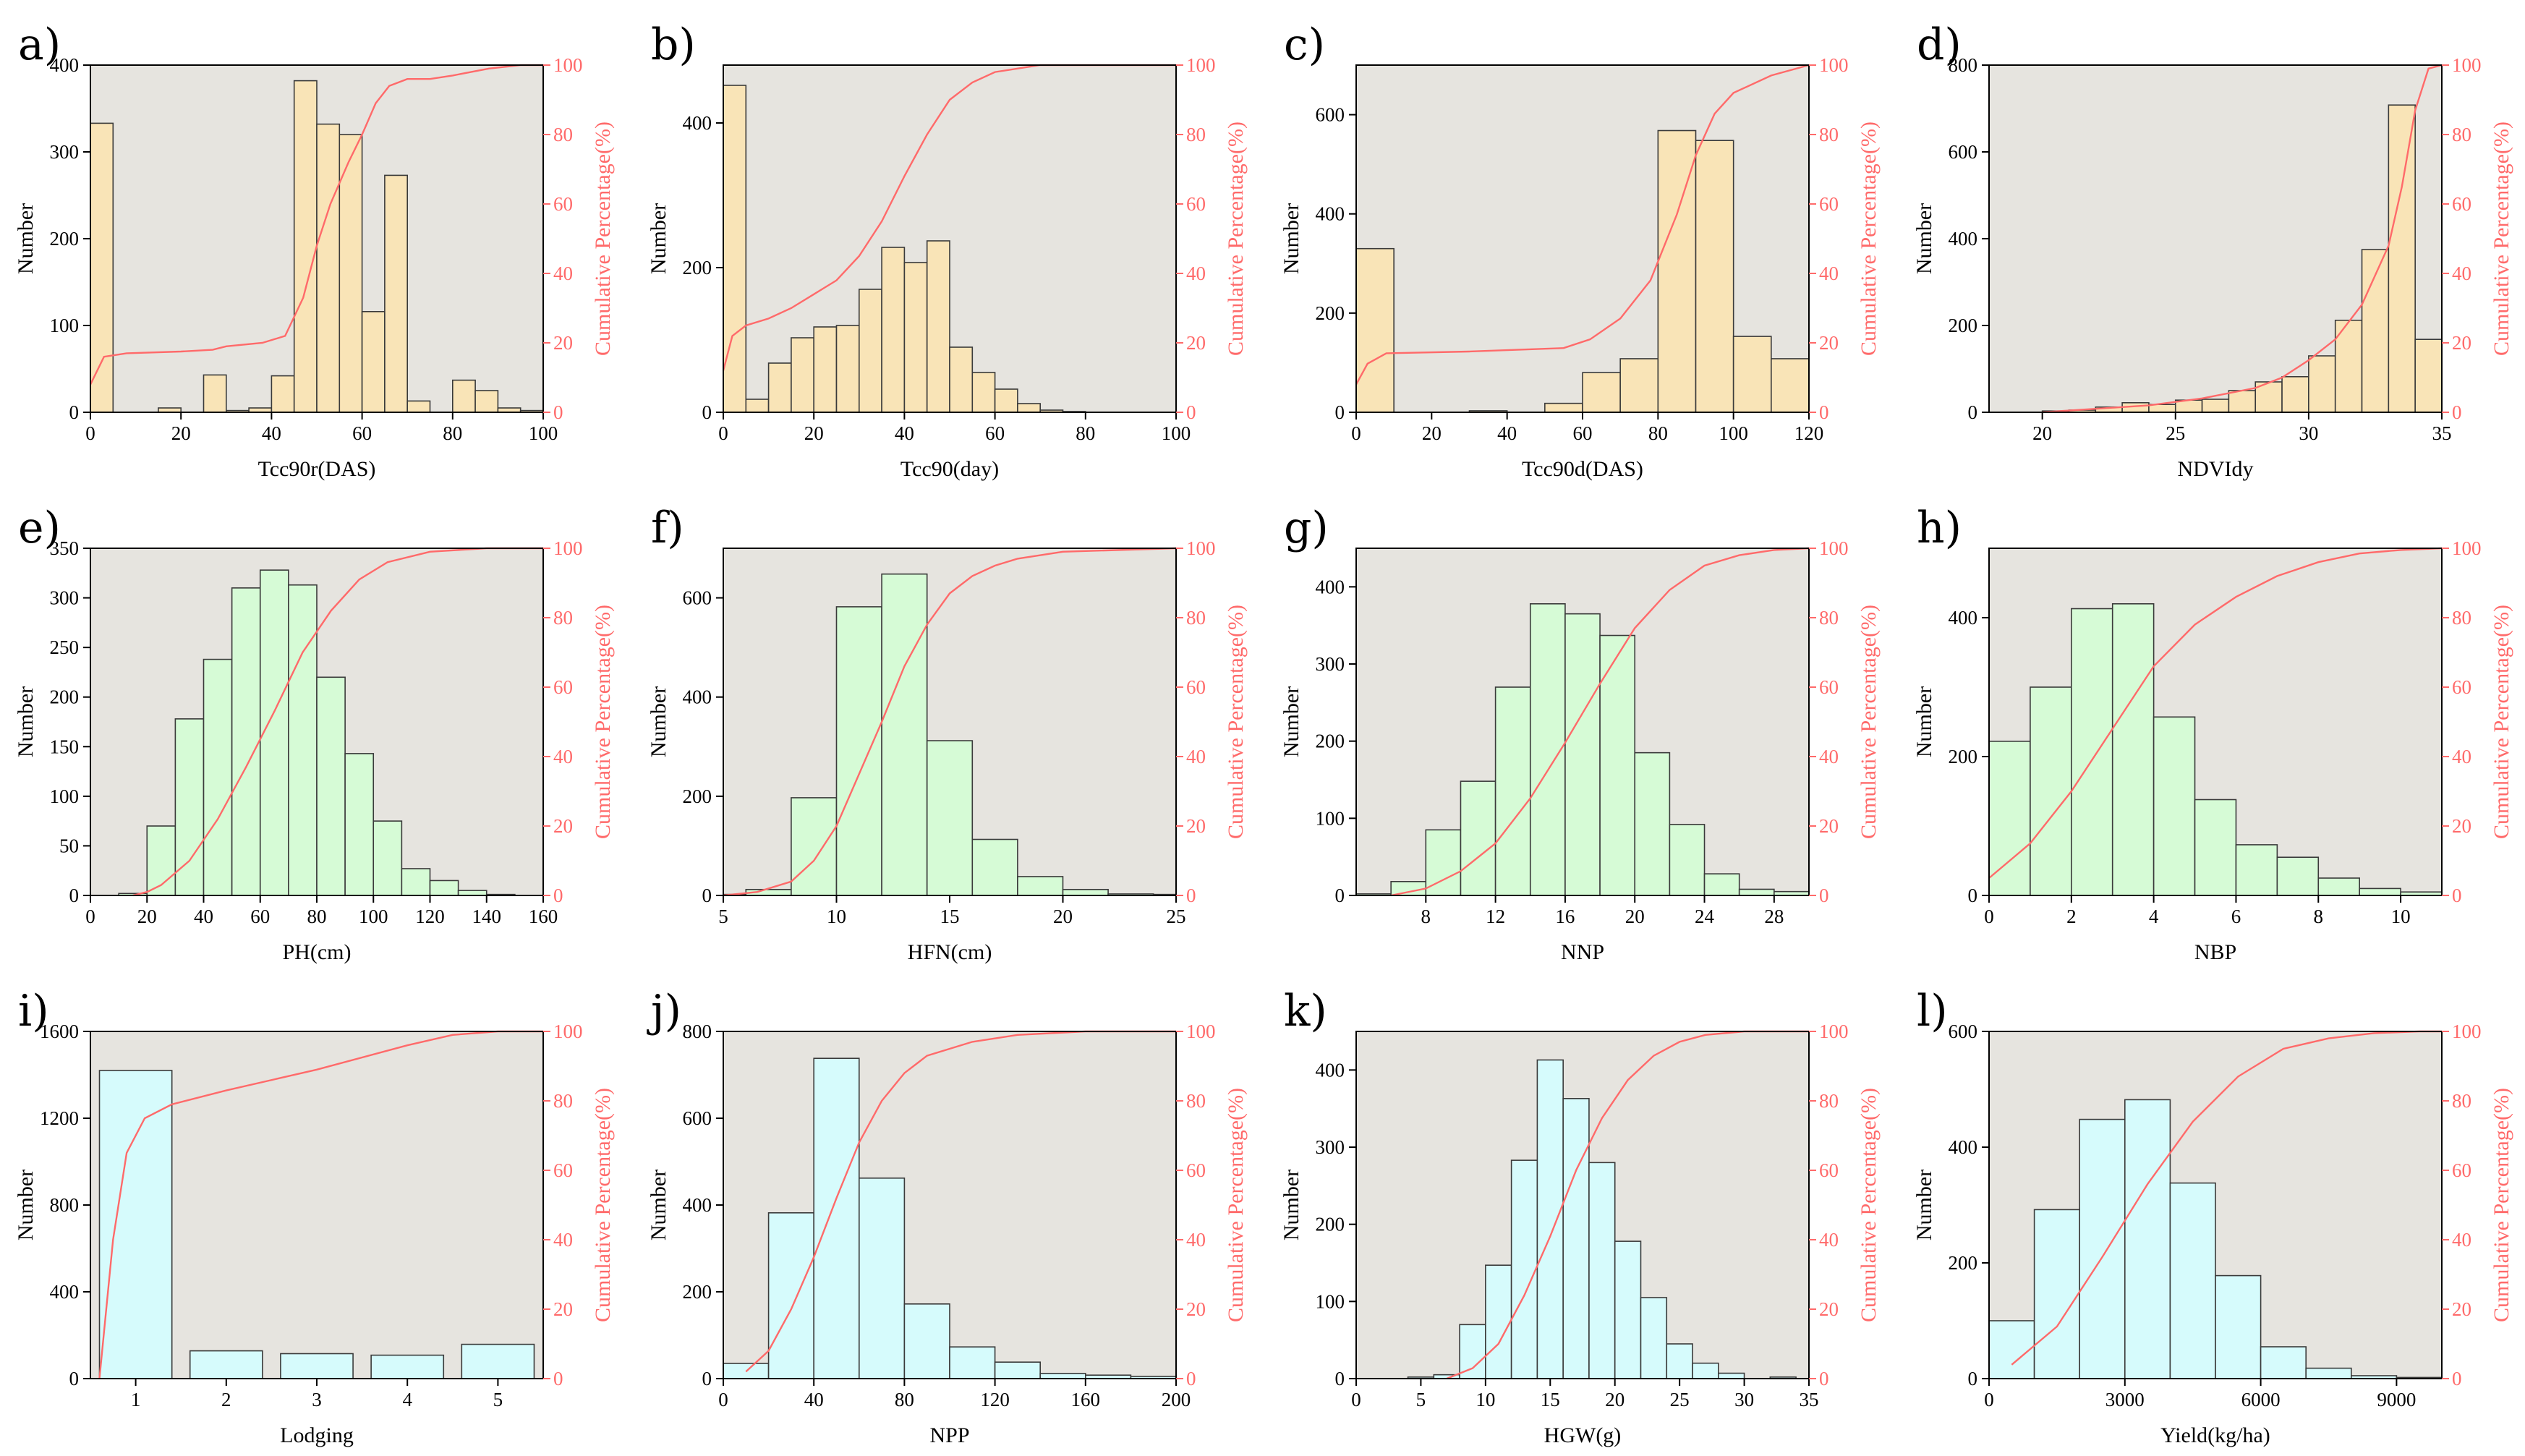  Describe the element at coordinates (2215, 1435) in the screenshot. I see `x-axis-title: Yield(kg/ha)` at that location.